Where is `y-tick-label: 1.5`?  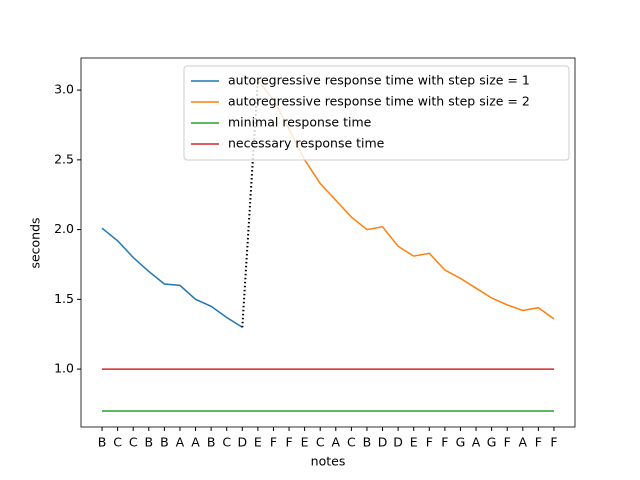
y-tick-label: 1.5 is located at coordinates (64, 298).